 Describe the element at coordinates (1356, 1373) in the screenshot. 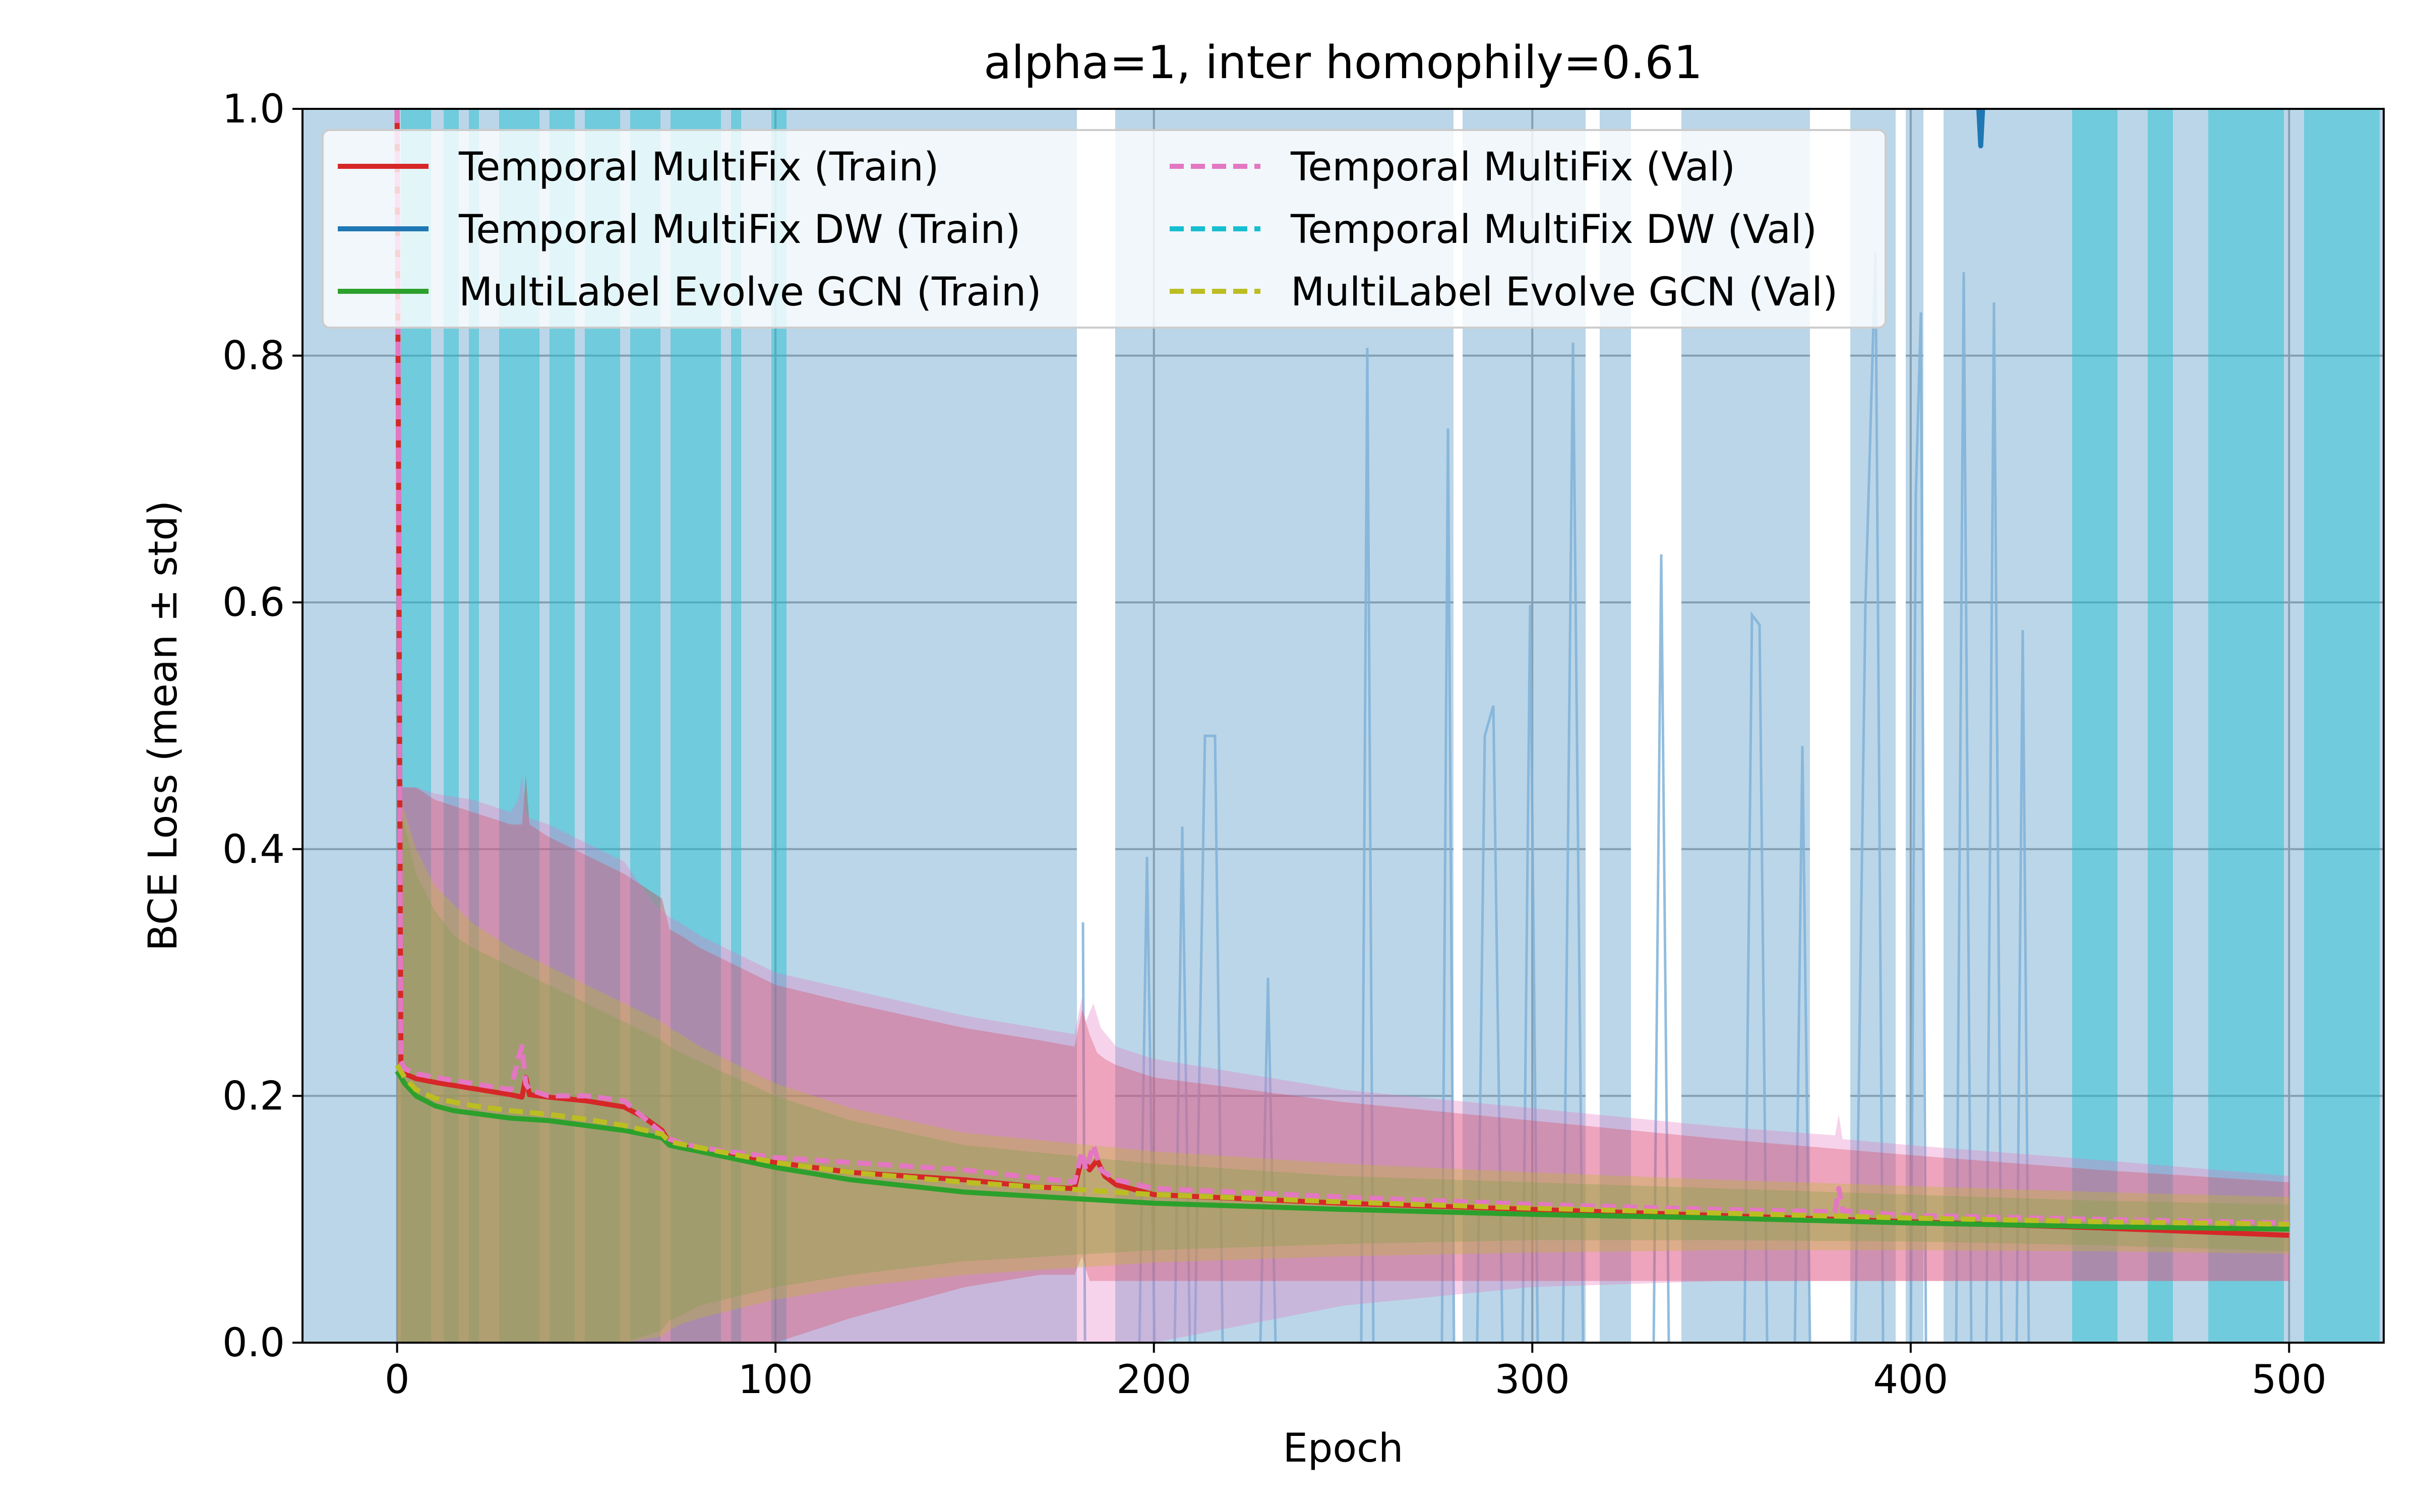

I see `x-axis: 0 100 200 300 400 500` at that location.